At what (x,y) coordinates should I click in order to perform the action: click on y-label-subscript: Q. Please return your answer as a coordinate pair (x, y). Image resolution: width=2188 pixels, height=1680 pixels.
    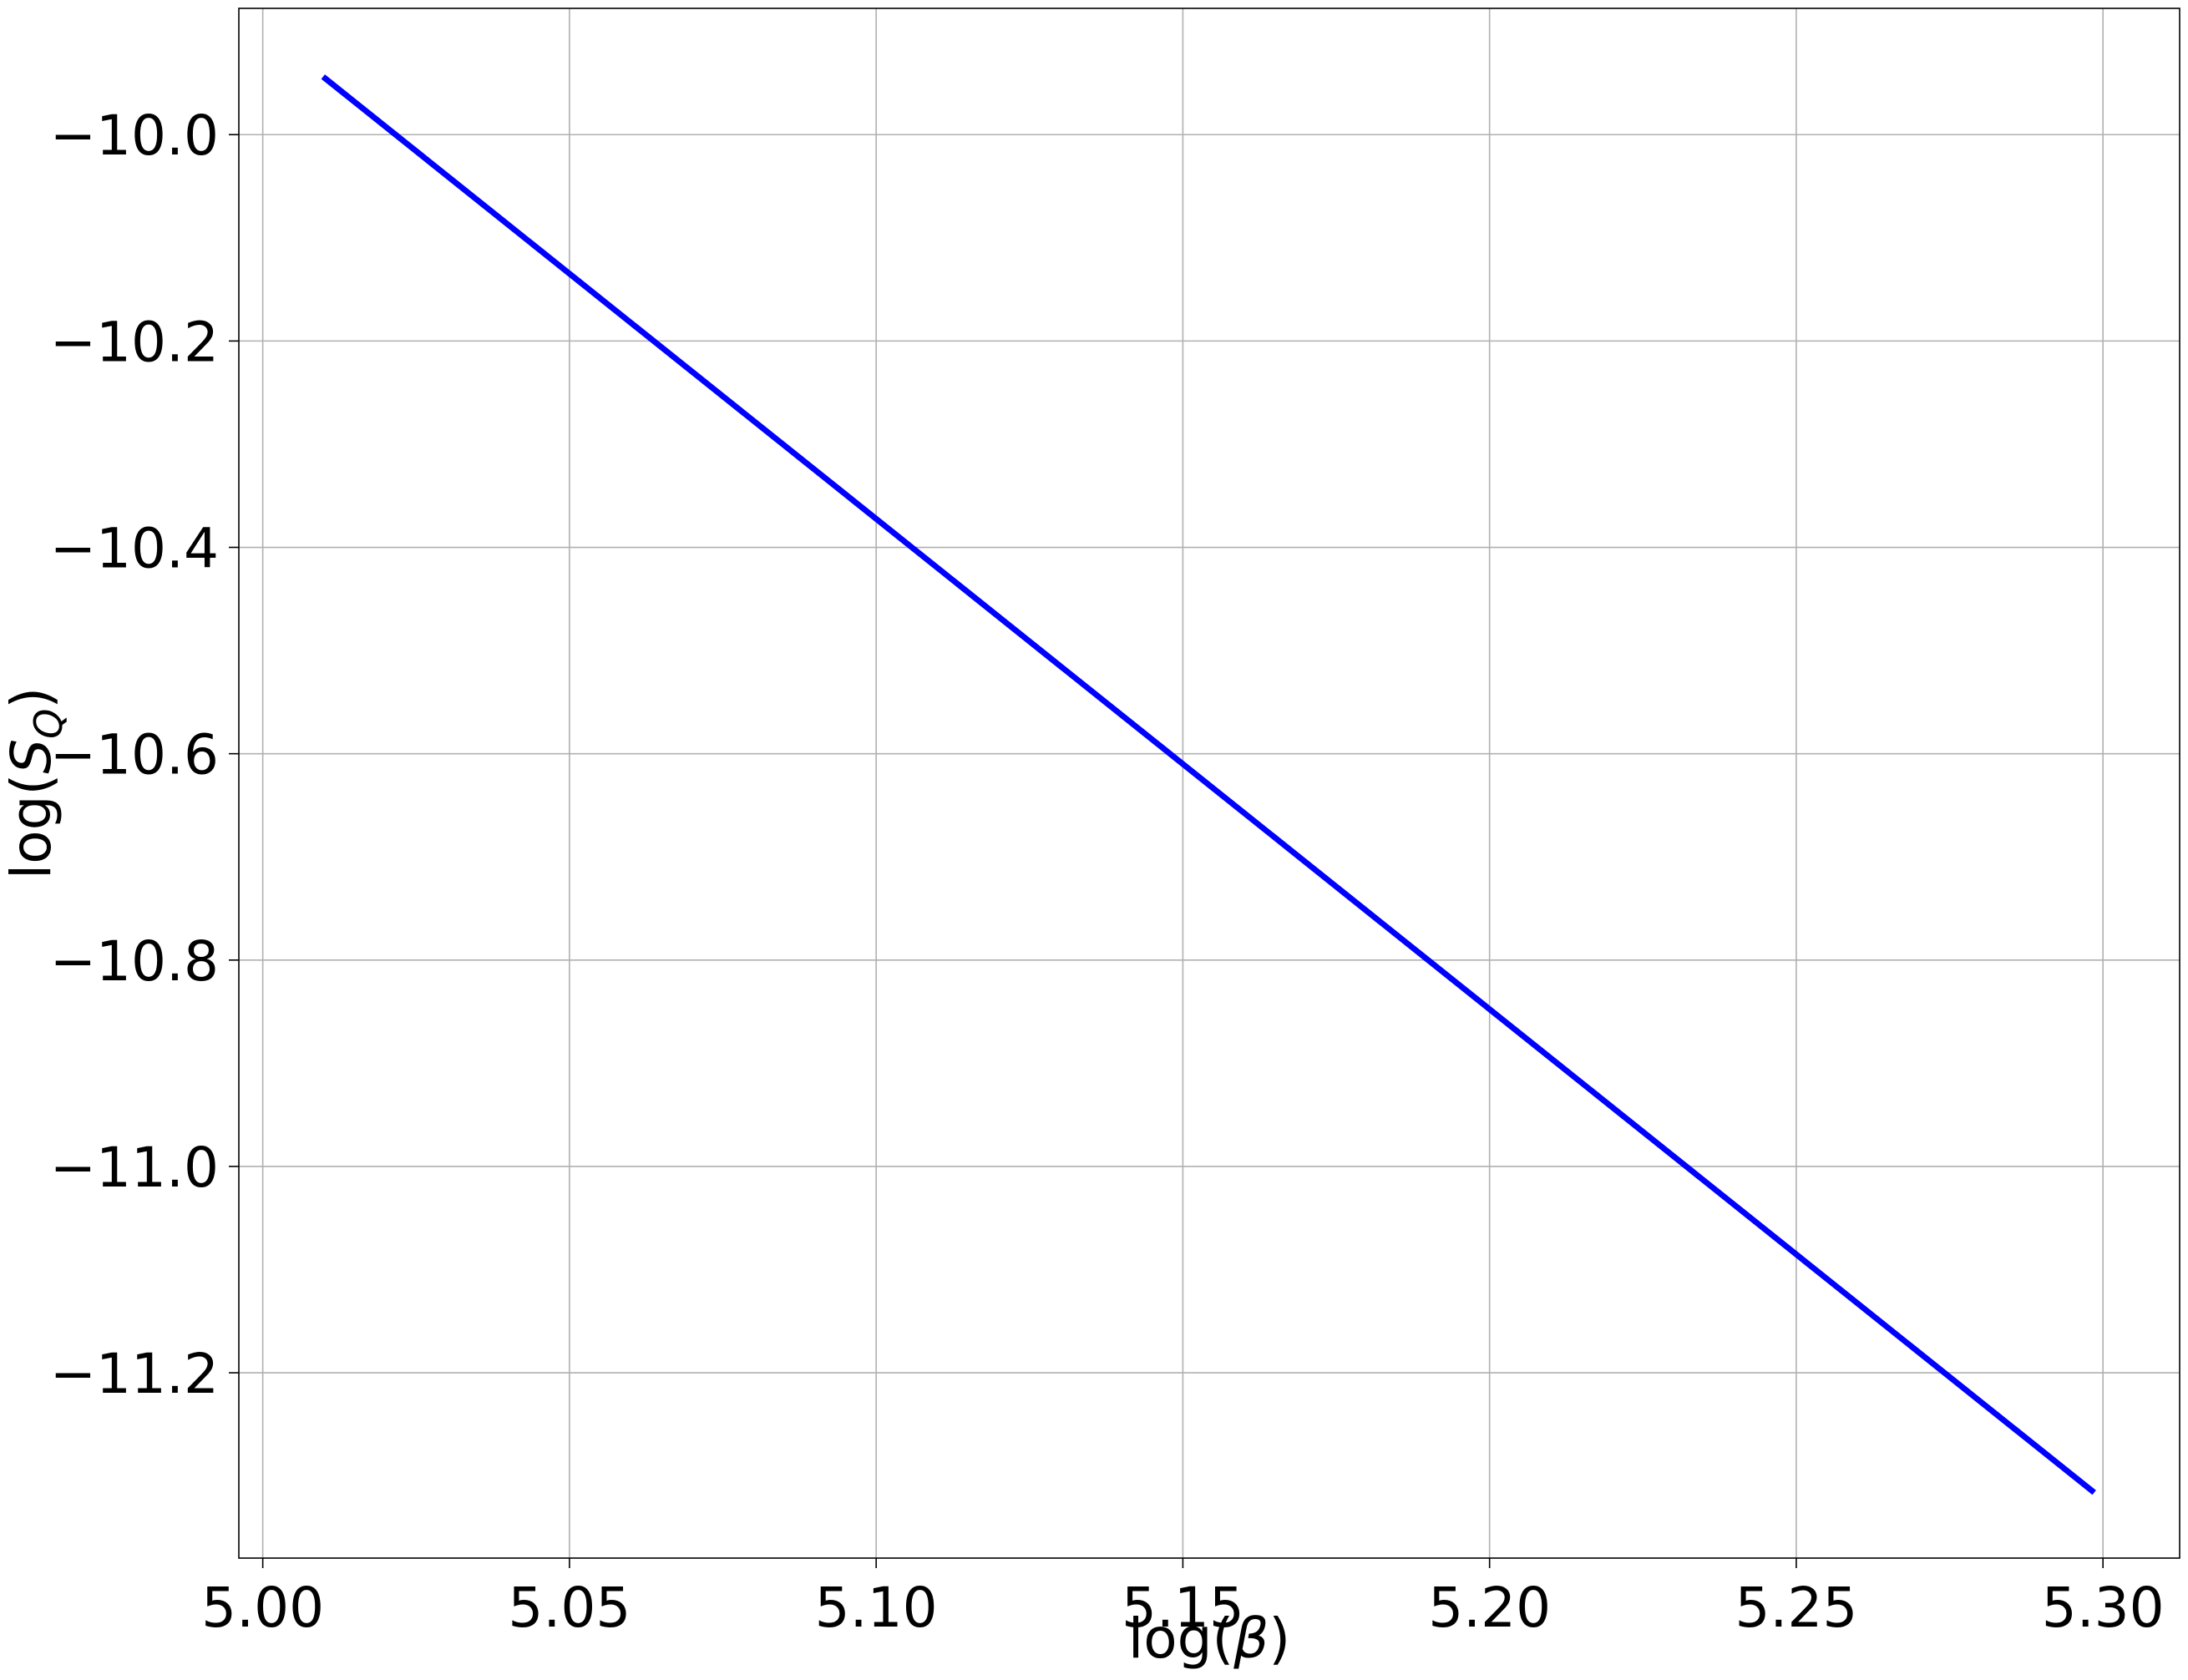
    Looking at the image, I should click on (48, 724).